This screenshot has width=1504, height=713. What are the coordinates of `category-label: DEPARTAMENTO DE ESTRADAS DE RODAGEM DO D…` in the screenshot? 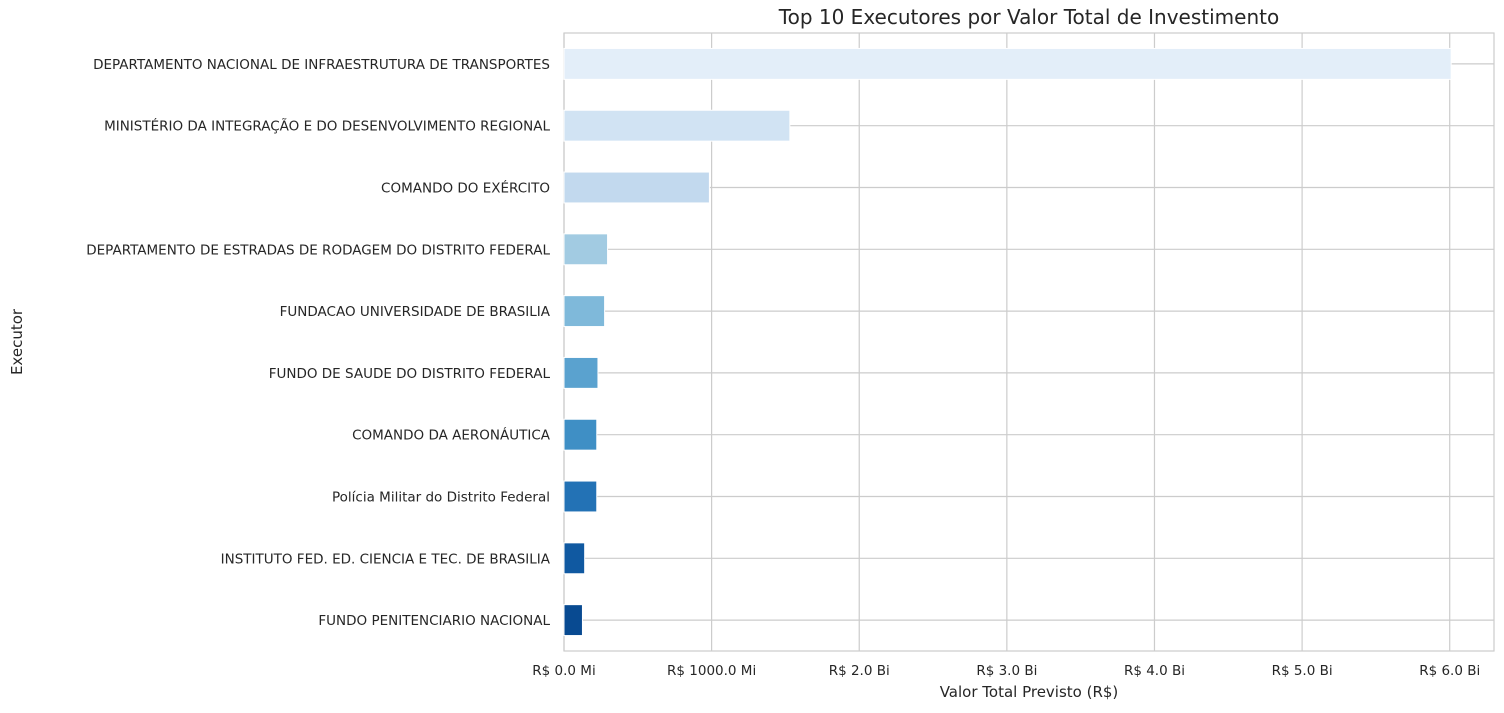 It's located at (318, 250).